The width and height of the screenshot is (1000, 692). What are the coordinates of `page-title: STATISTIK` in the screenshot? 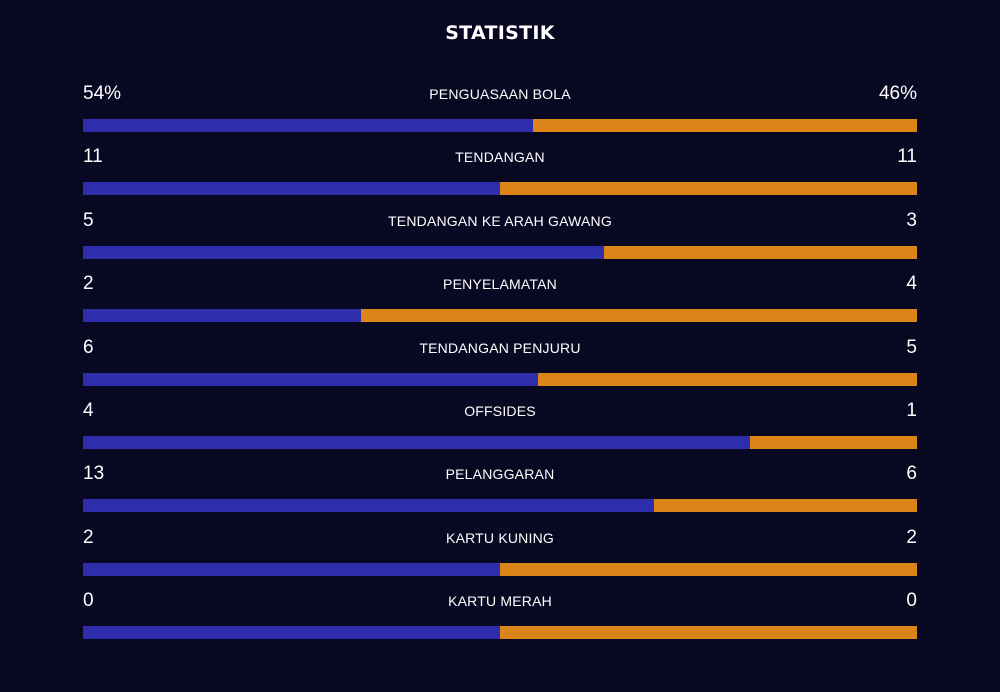 It's located at (500, 33).